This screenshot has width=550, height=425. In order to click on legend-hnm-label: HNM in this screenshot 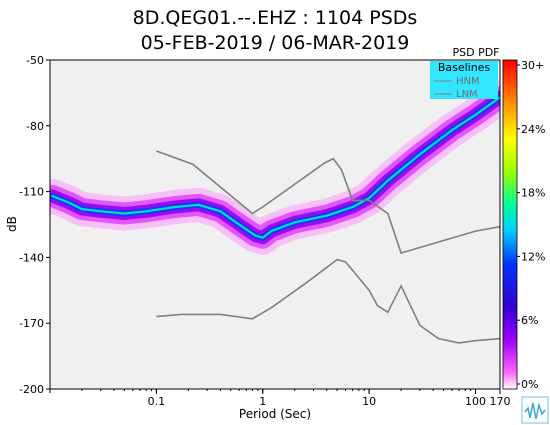, I will do `click(468, 81)`.